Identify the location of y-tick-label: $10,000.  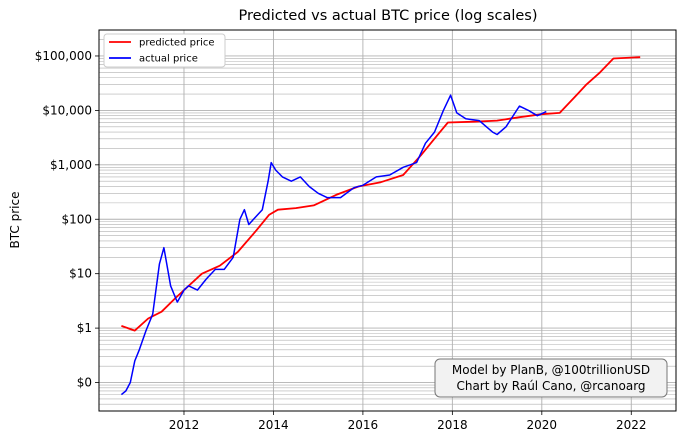
(67, 110).